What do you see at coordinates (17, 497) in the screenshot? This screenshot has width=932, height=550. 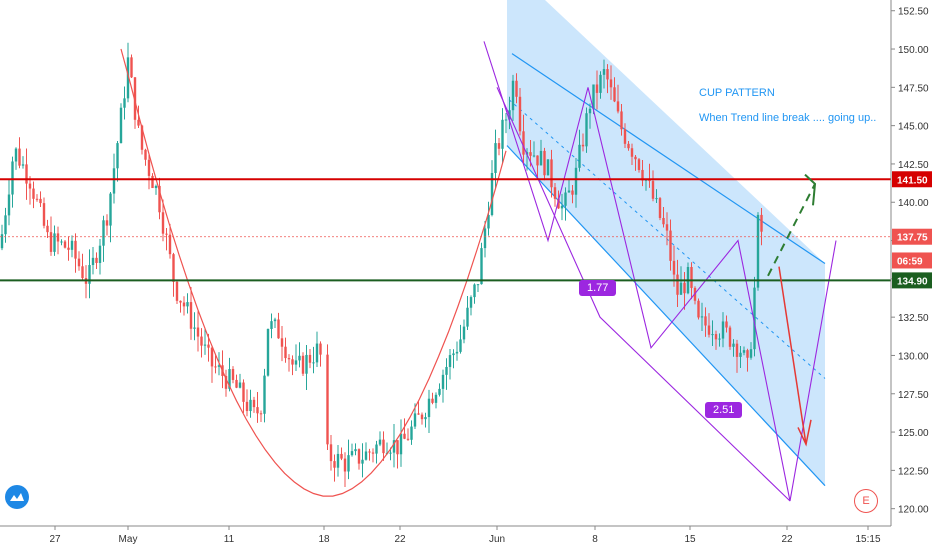 I see `tradingview-logo` at bounding box center [17, 497].